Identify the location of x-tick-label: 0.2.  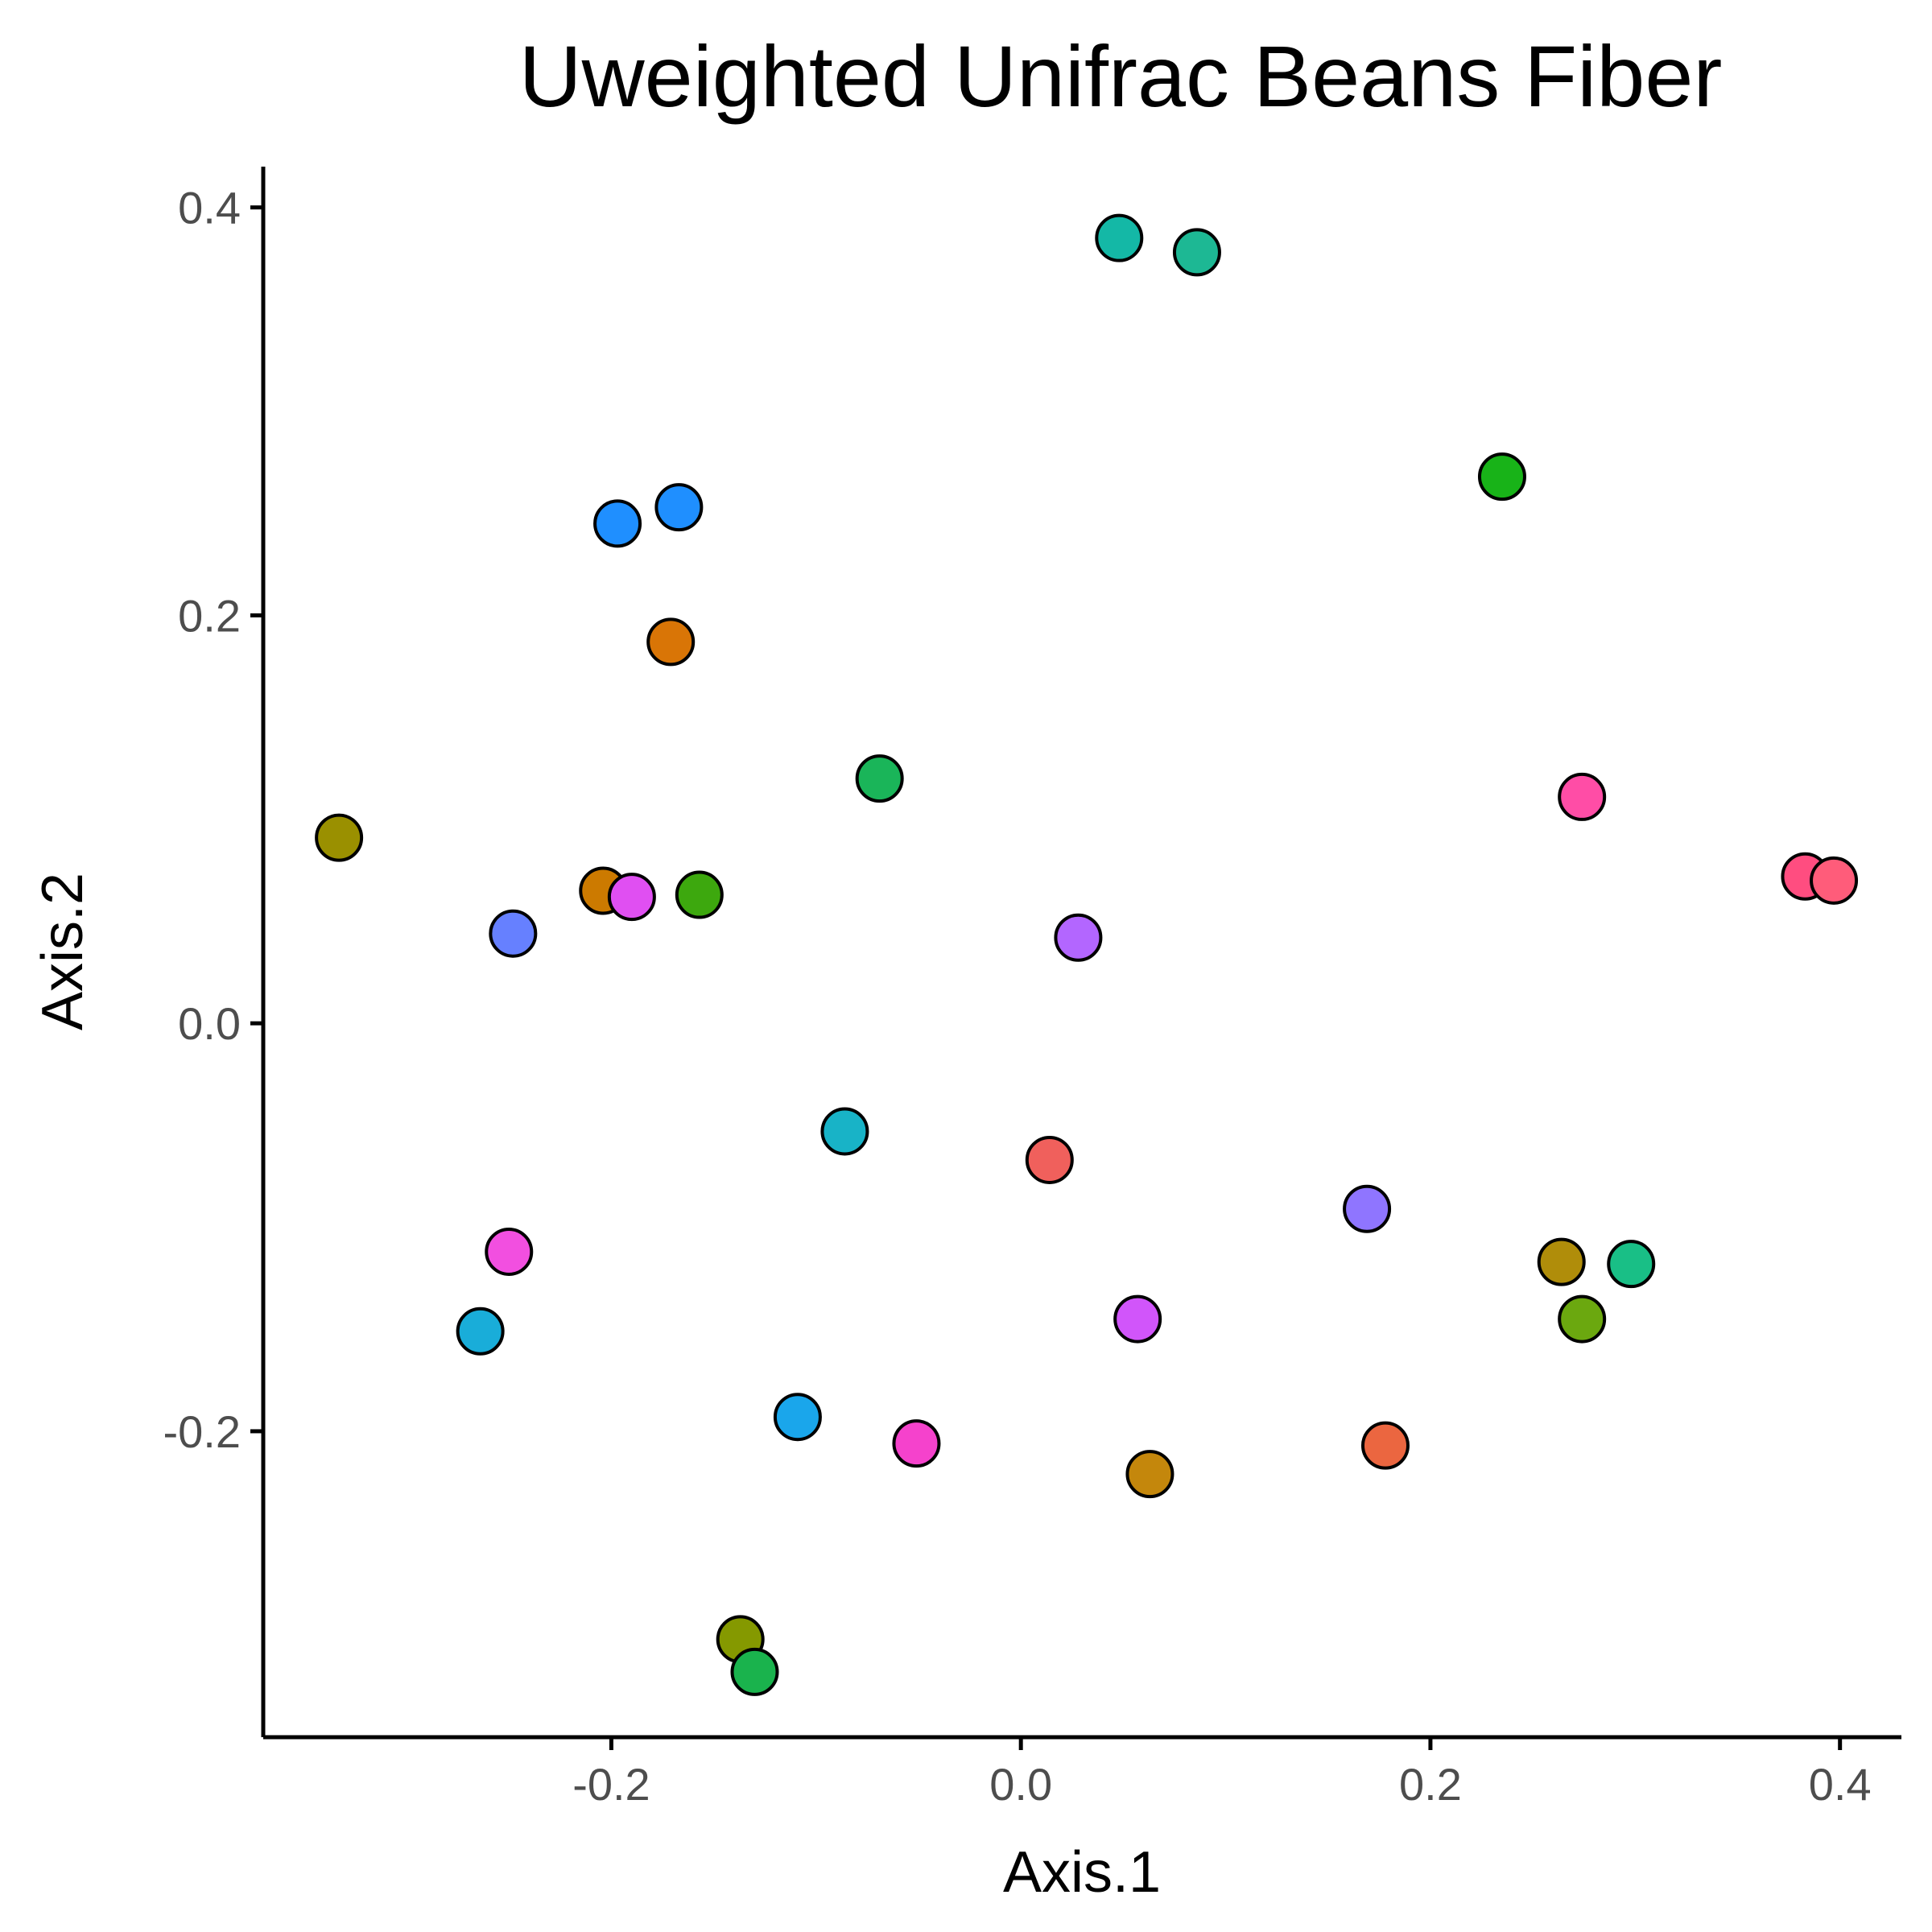
(1430, 1784).